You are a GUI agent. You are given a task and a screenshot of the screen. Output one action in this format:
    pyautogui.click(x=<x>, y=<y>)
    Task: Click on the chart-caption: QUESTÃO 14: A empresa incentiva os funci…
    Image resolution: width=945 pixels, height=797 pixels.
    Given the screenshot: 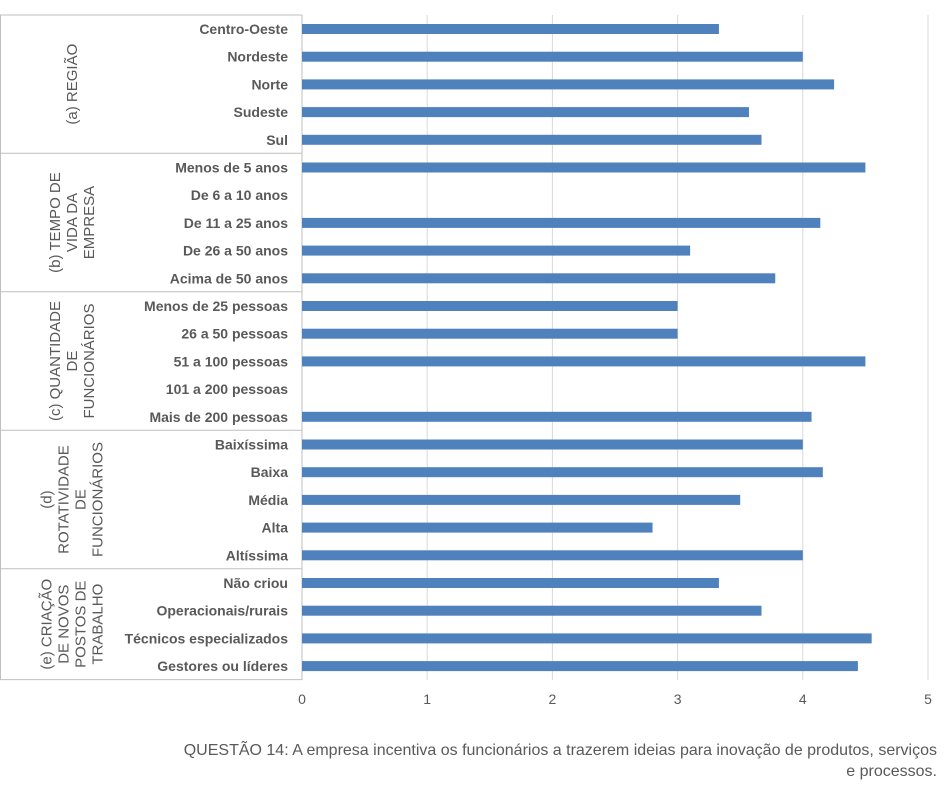 What is the action you would take?
    pyautogui.click(x=560, y=761)
    